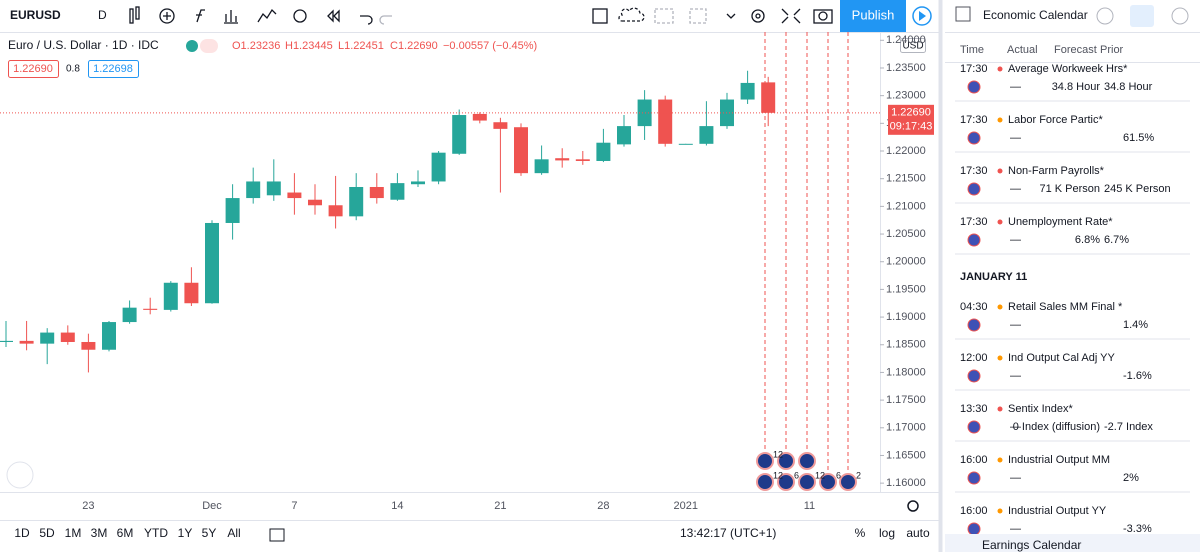 This screenshot has width=1200, height=552. What do you see at coordinates (209, 533) in the screenshot?
I see `time-range: 5Y` at bounding box center [209, 533].